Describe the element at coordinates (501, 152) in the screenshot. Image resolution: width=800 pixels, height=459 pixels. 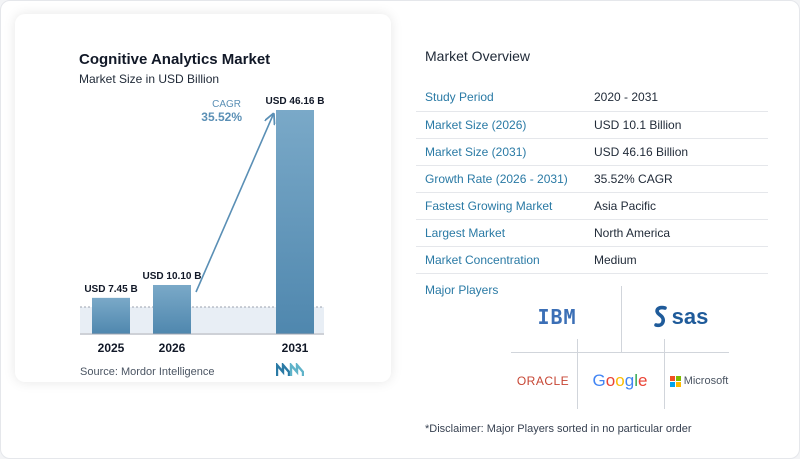
I see `overview-key: Market Size (2031)` at that location.